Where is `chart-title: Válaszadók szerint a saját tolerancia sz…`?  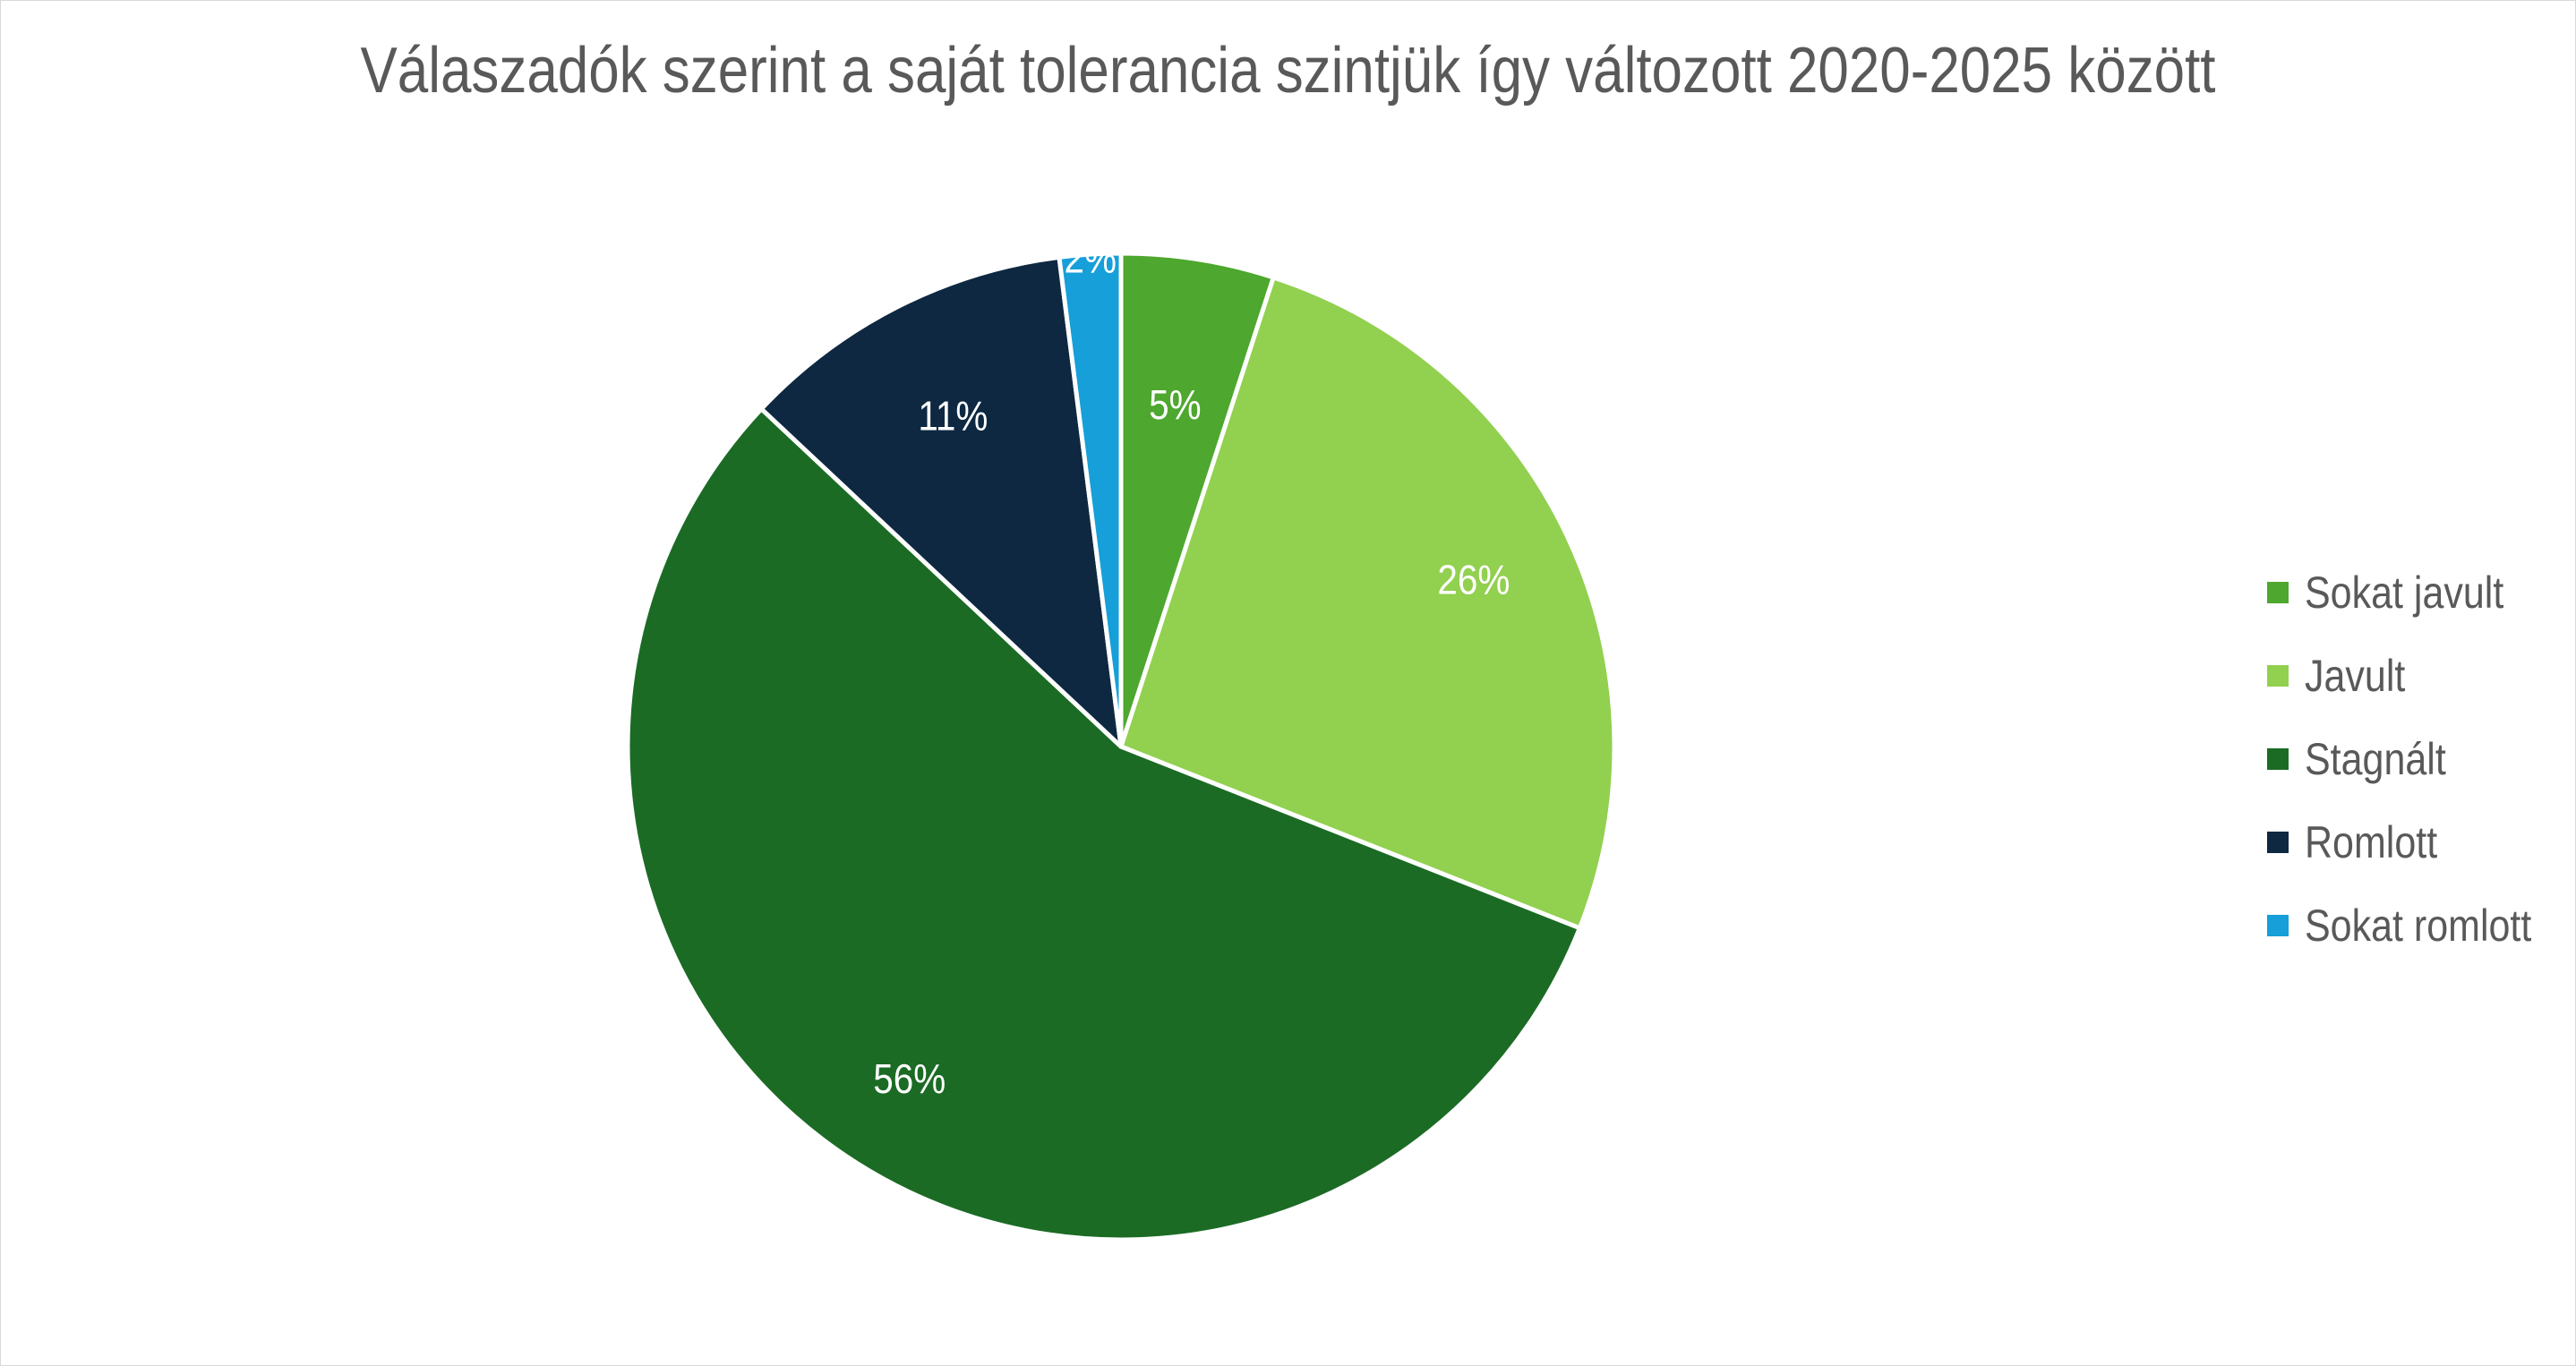
chart-title: Válaszadók szerint a saját tolerancia sz… is located at coordinates (1288, 71).